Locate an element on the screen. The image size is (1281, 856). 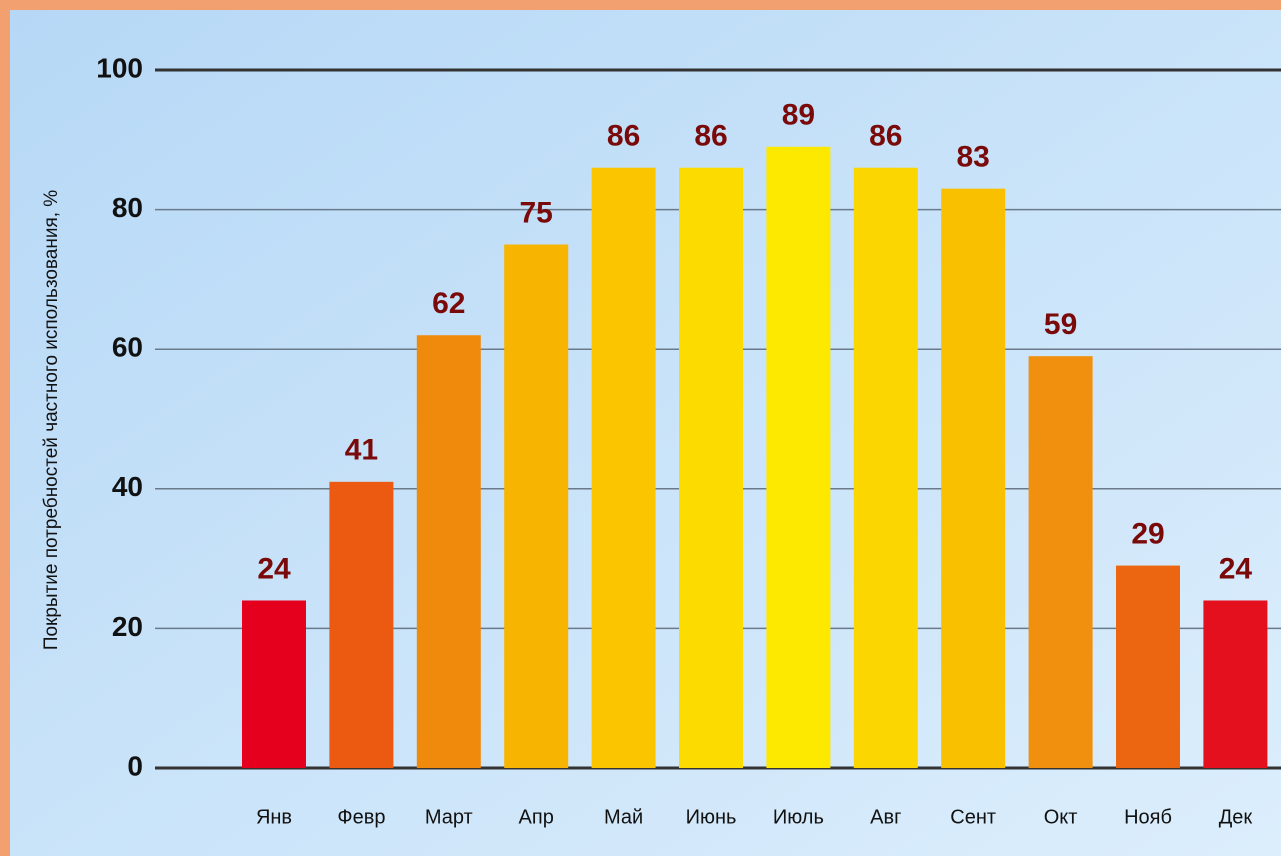
x-tick-label: Дек is located at coordinates (1236, 817).